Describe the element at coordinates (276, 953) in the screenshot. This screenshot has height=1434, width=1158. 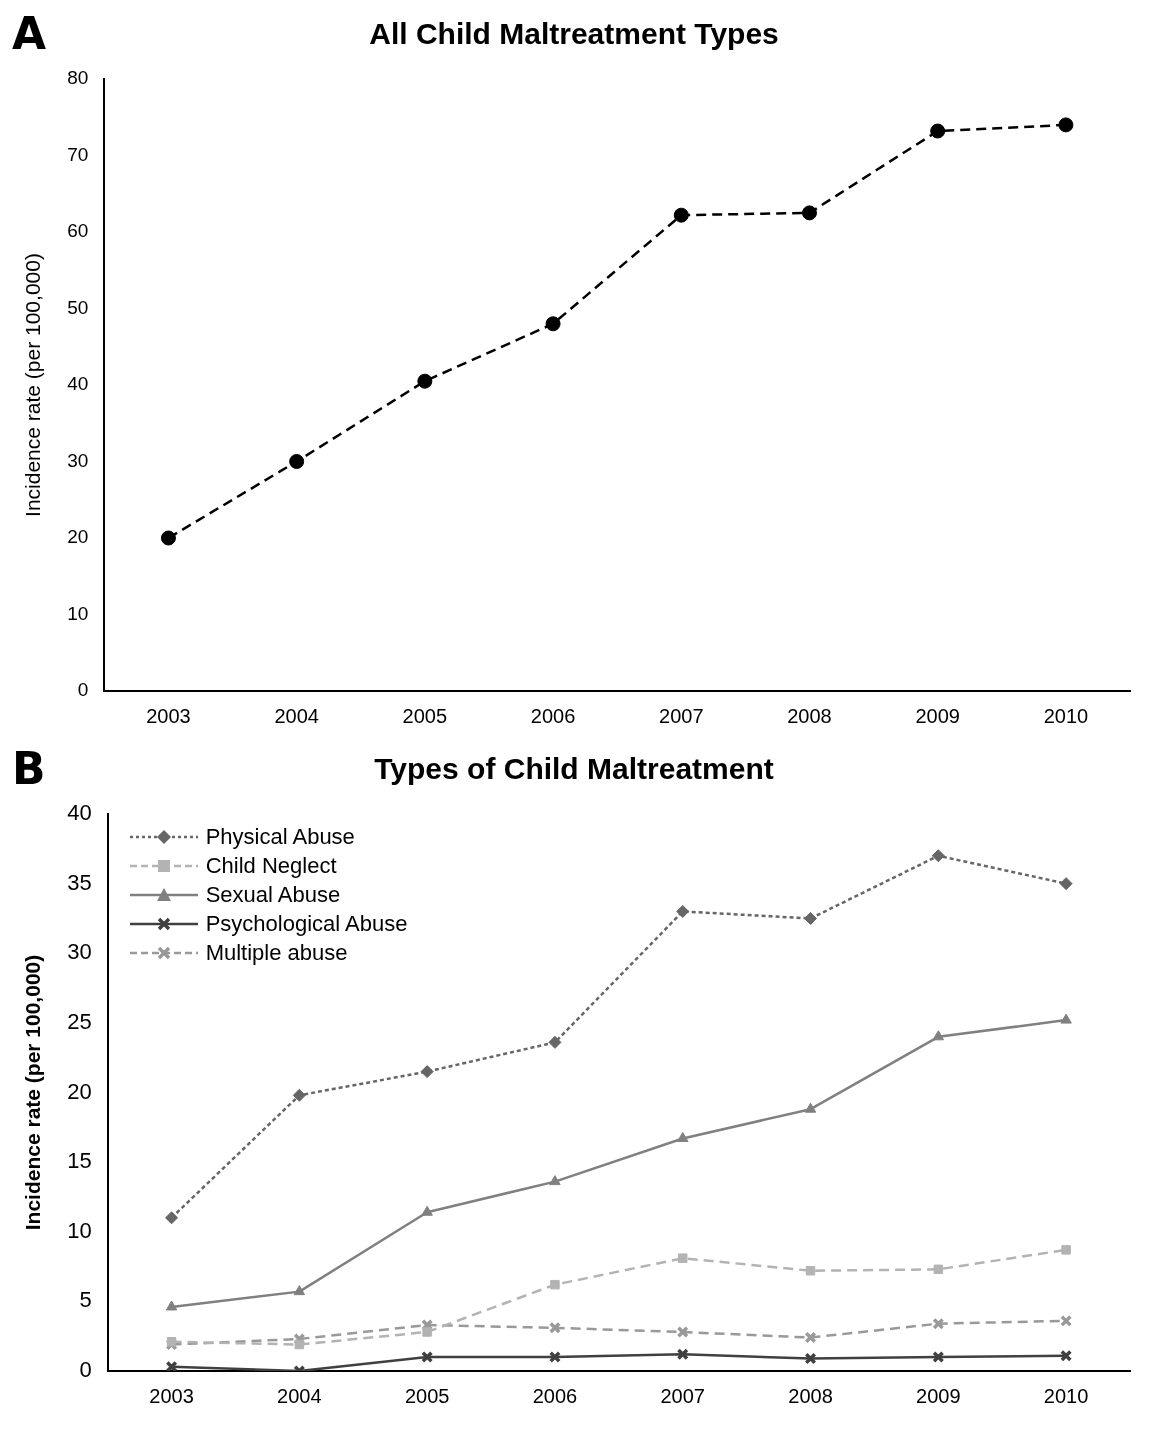
I see `legend-label: Multiple abuse` at that location.